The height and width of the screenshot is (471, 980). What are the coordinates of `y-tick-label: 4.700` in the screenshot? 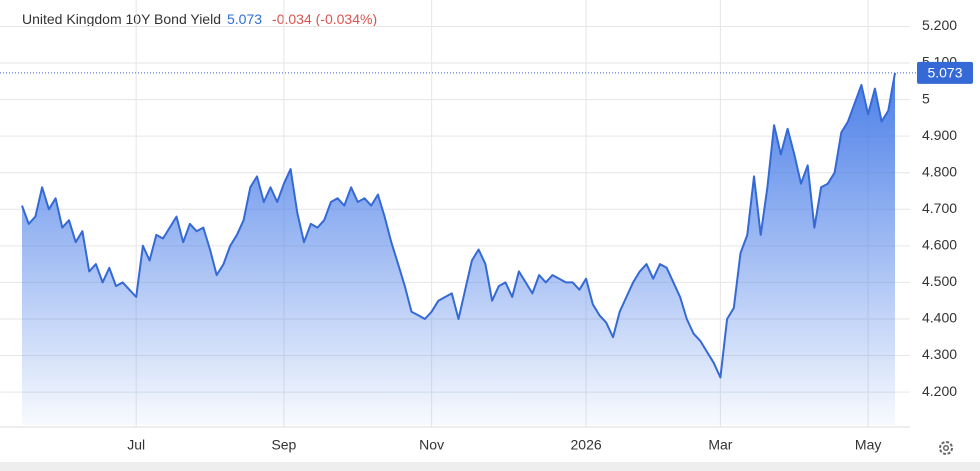 It's located at (939, 208).